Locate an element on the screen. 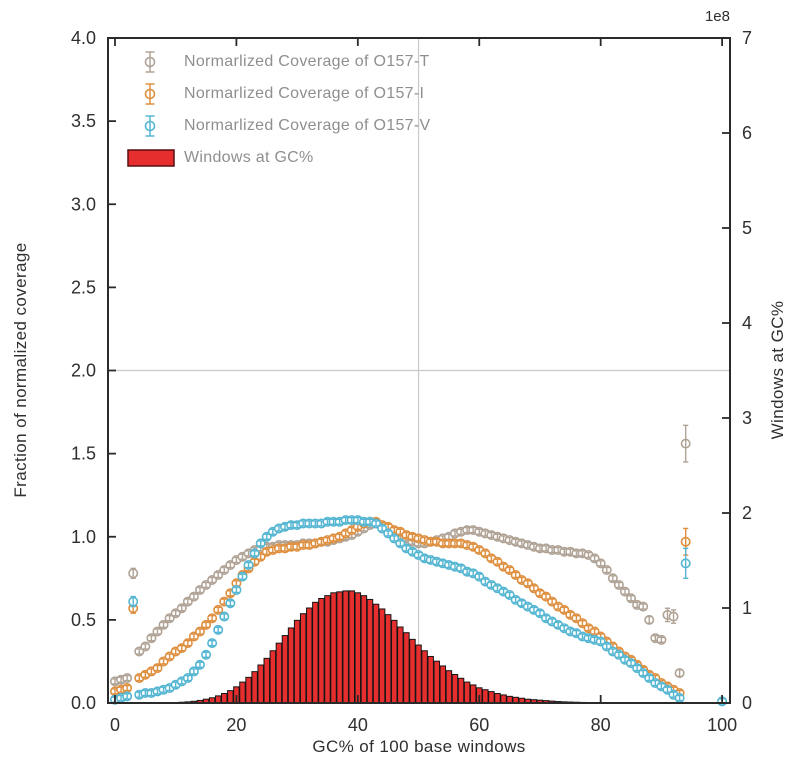  svg-text: 100 is located at coordinates (722, 725).